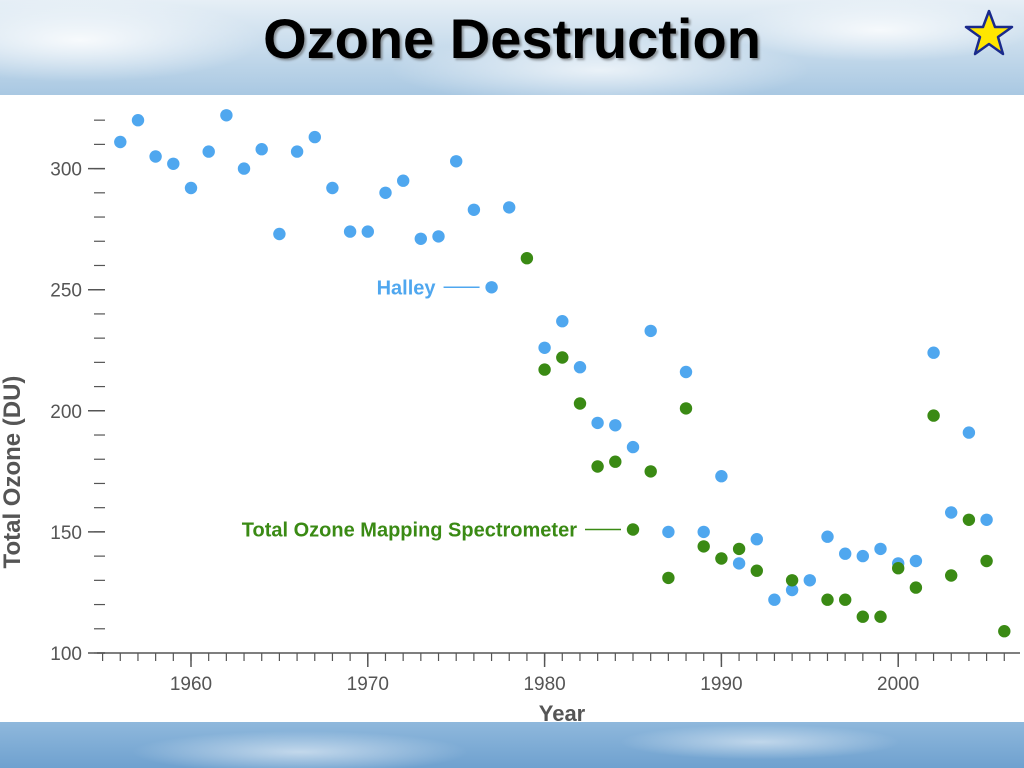  I want to click on y-tick-label: 300, so click(66, 170).